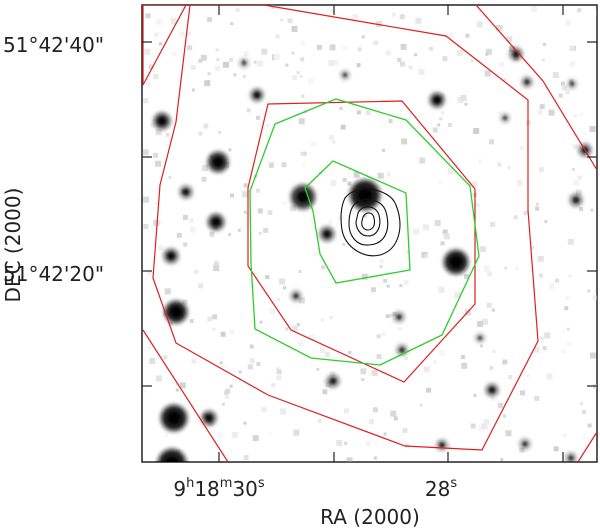 The height and width of the screenshot is (532, 600). I want to click on x-axis-label: RA (2000), so click(370, 517).